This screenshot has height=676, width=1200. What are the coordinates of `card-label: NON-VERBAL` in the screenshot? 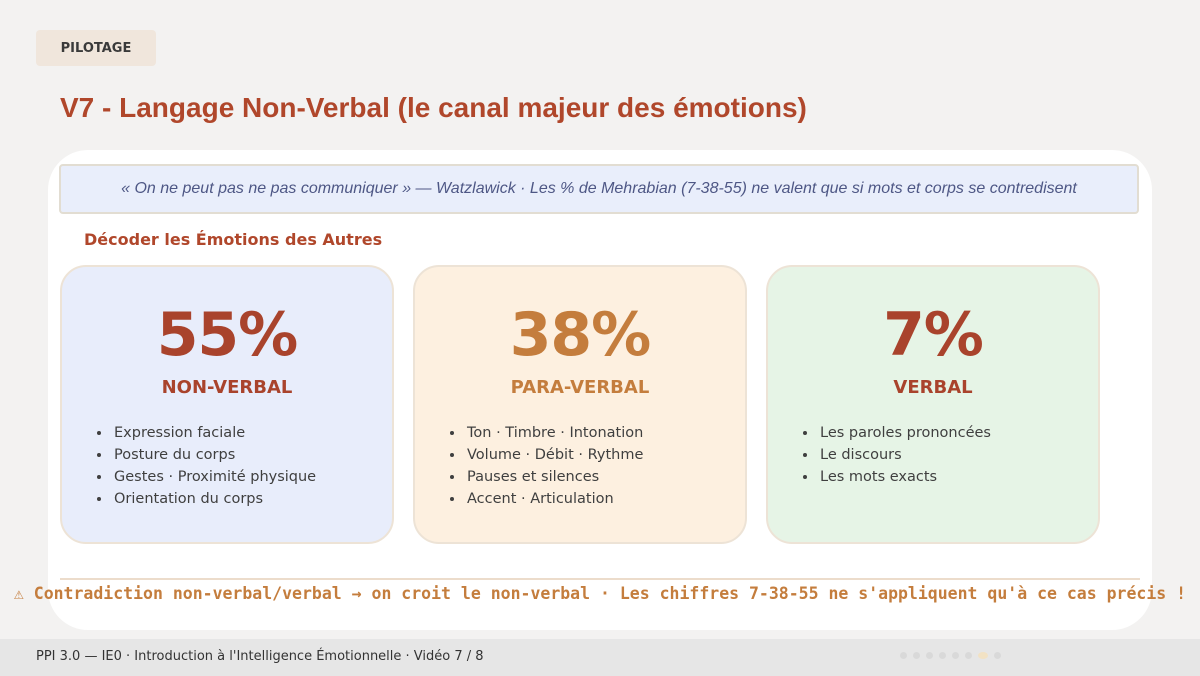 It's located at (227, 387).